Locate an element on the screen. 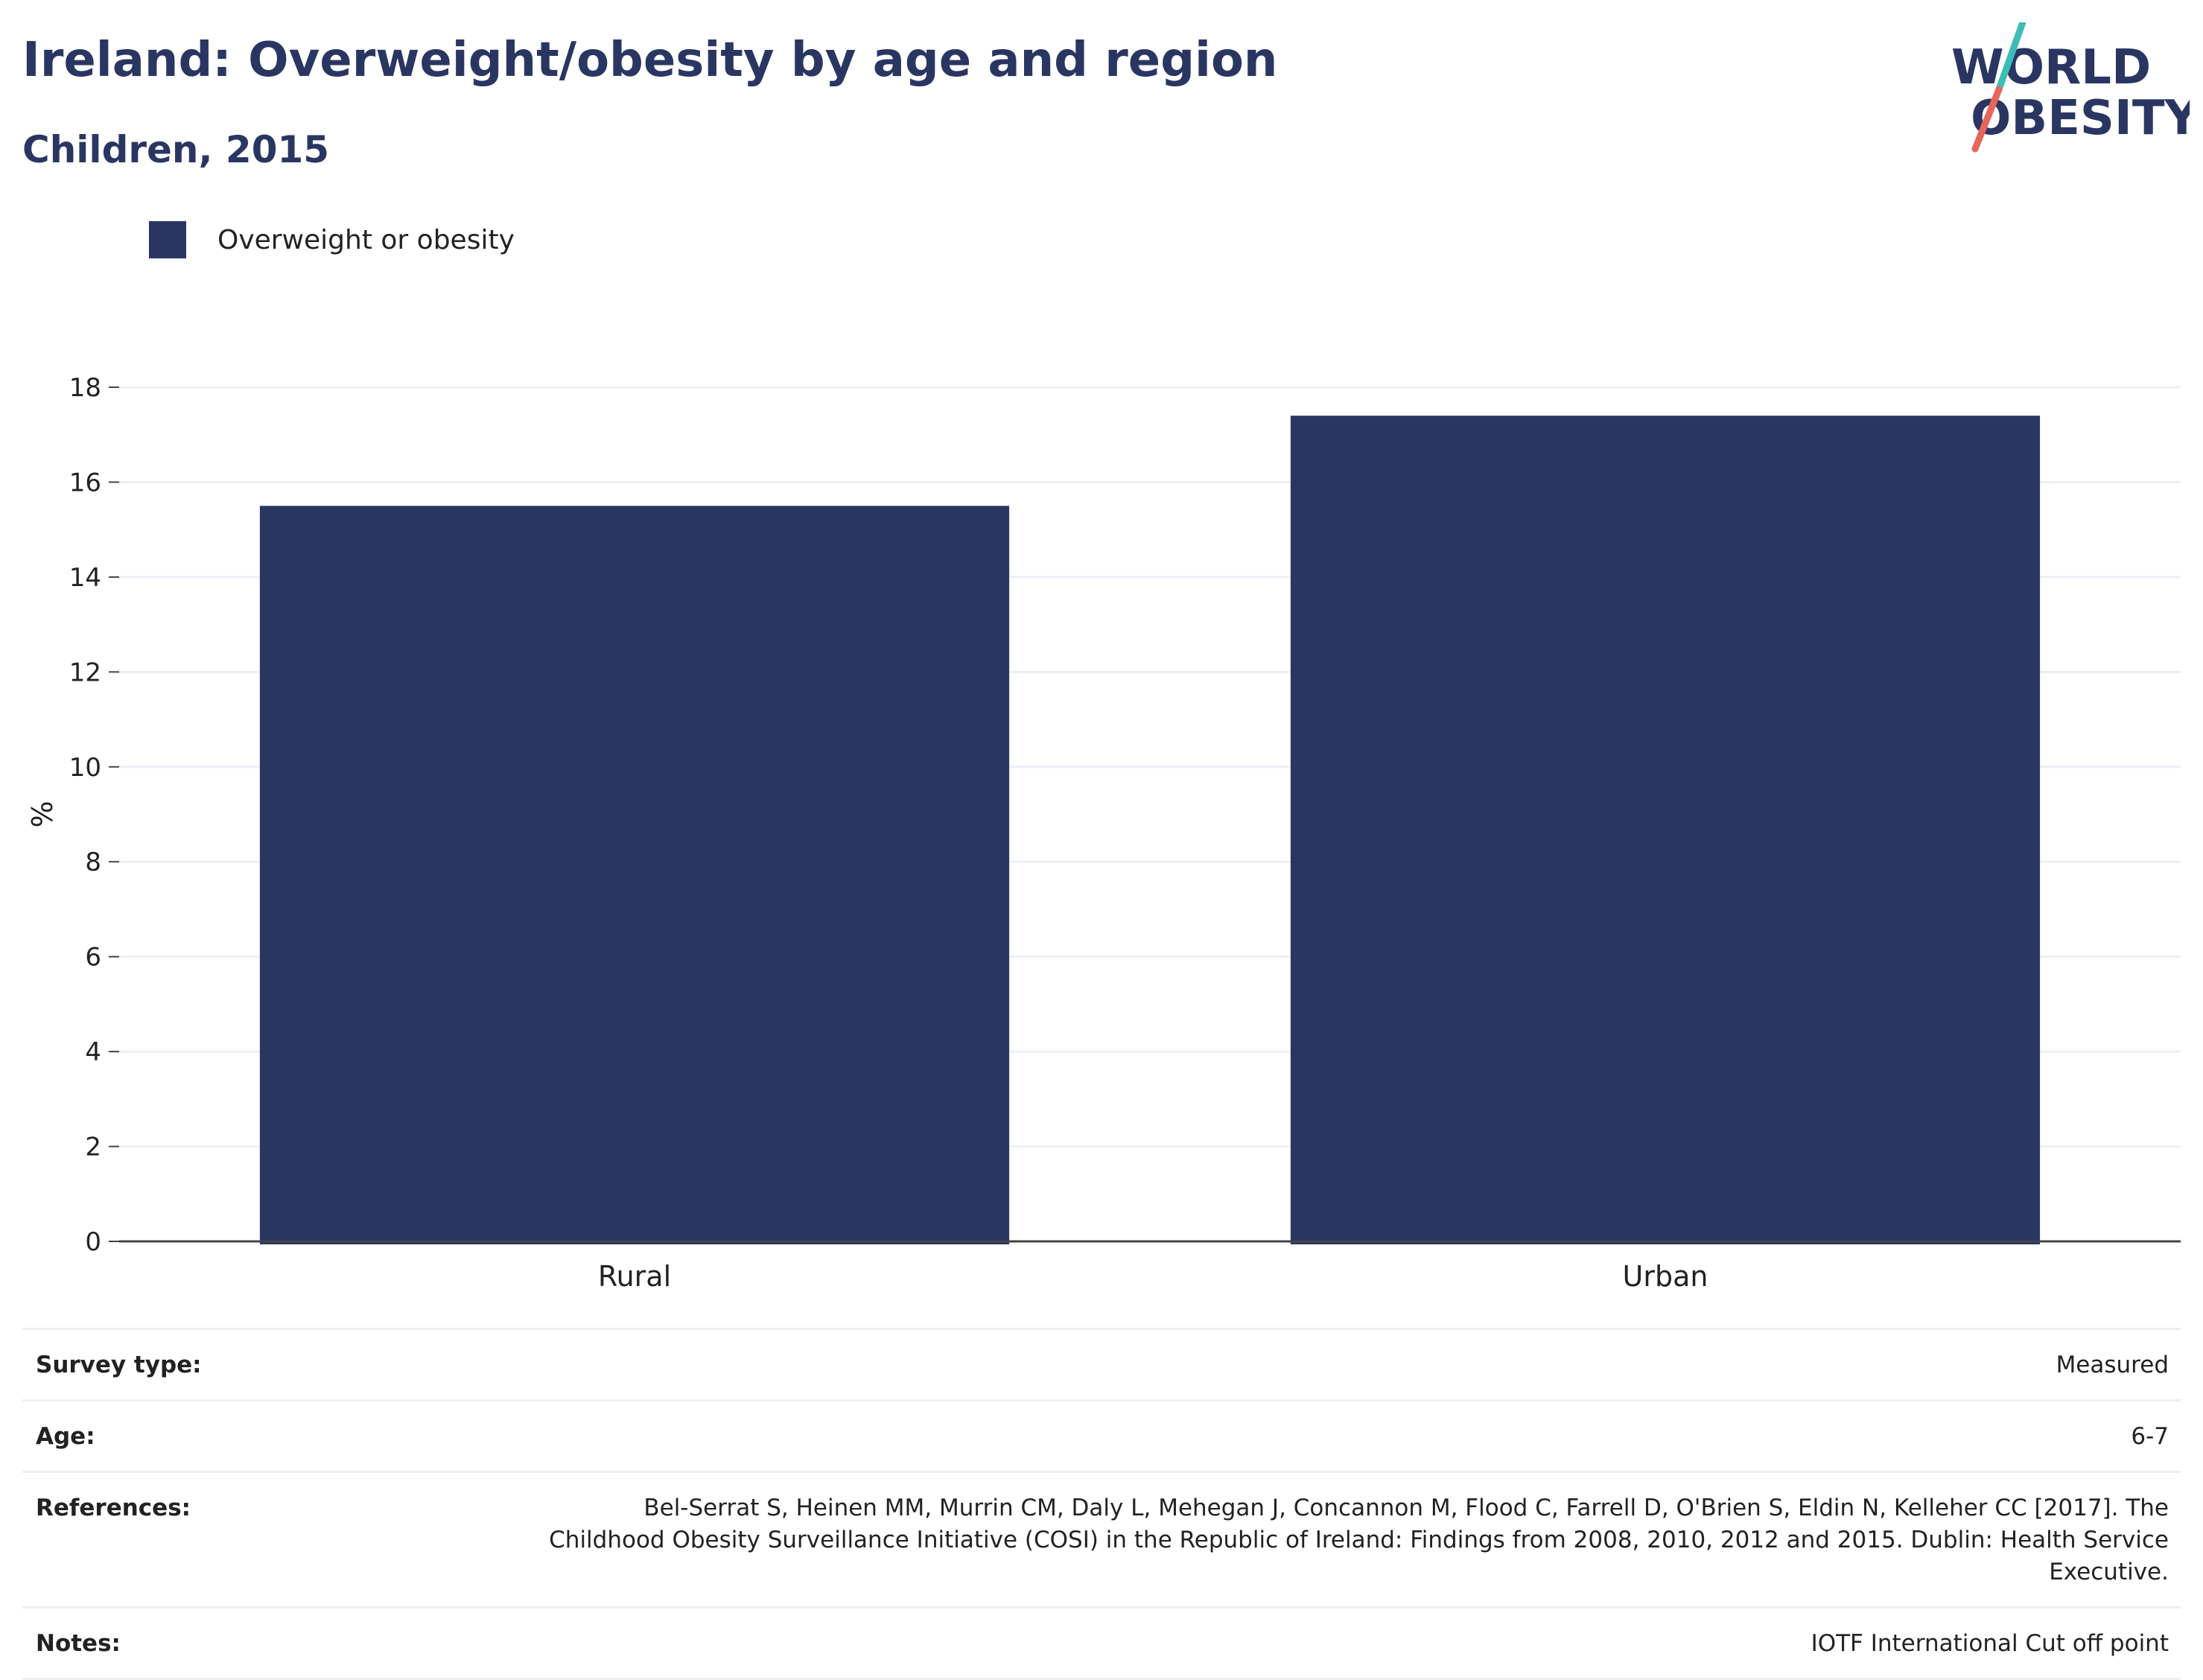 This screenshot has width=2203, height=1680. world-obesity-logo: WORLD OBESITY is located at coordinates (2070, 87).